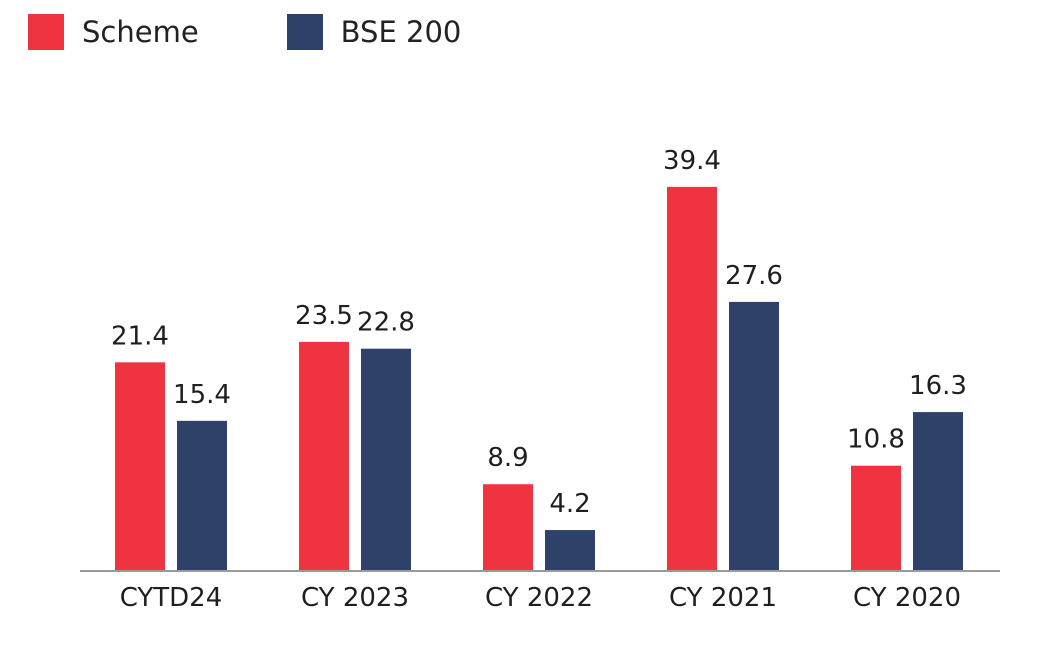  I want to click on legend: Scheme BSE 200, so click(288, 32).